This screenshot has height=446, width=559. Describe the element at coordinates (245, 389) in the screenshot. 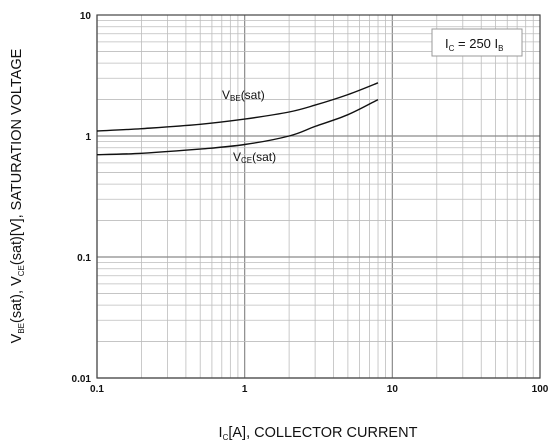

I see `x-tick-label: 1` at that location.